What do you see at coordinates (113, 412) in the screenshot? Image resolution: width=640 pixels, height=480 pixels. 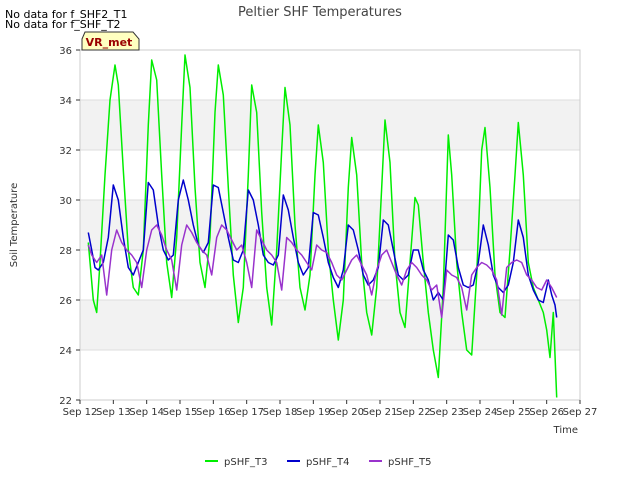 I see `x-tick-label: Sep 13` at bounding box center [113, 412].